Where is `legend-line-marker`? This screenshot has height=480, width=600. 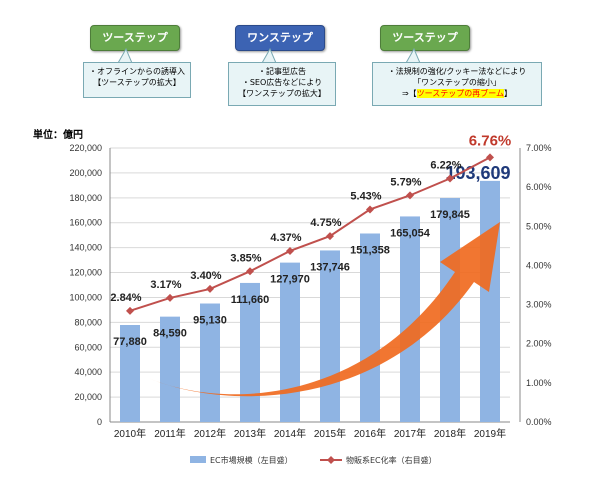 legend-line-marker is located at coordinates (331, 460).